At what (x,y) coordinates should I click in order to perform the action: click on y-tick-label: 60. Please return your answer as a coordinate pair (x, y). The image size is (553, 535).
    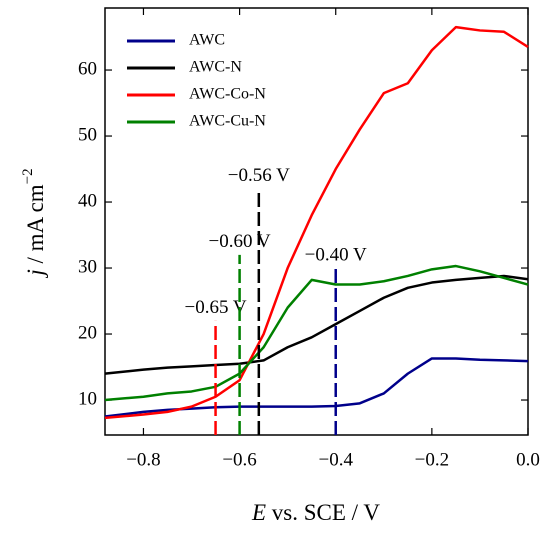
    Looking at the image, I should click on (87, 68).